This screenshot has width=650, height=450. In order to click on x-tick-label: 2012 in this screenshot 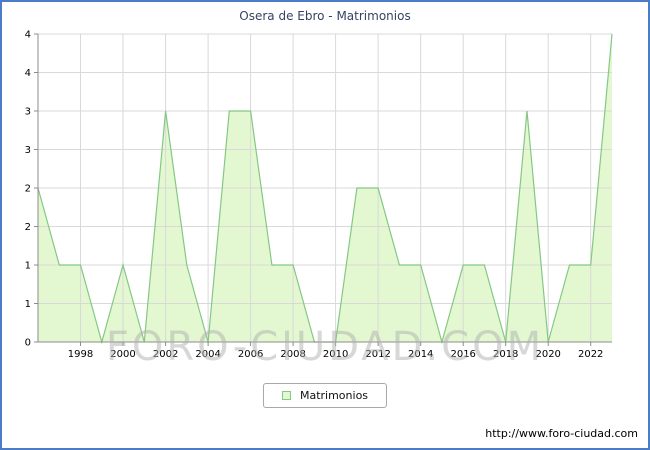, I will do `click(377, 354)`.